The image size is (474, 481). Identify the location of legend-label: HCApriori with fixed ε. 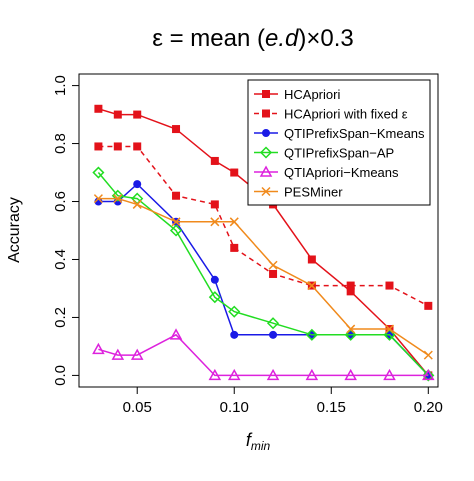
(346, 114).